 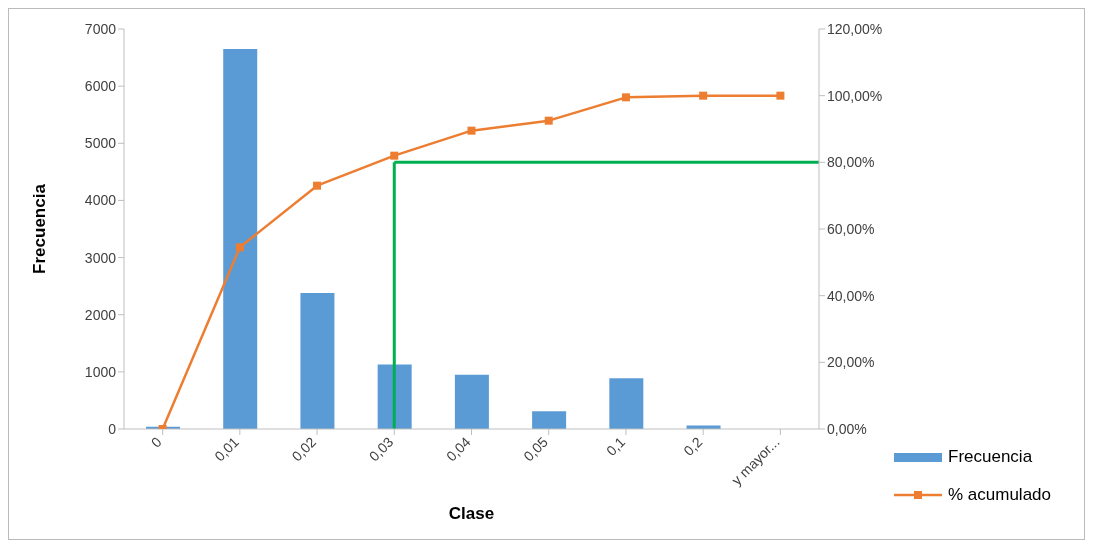 What do you see at coordinates (100, 314) in the screenshot?
I see `y-tick-label: 2000` at bounding box center [100, 314].